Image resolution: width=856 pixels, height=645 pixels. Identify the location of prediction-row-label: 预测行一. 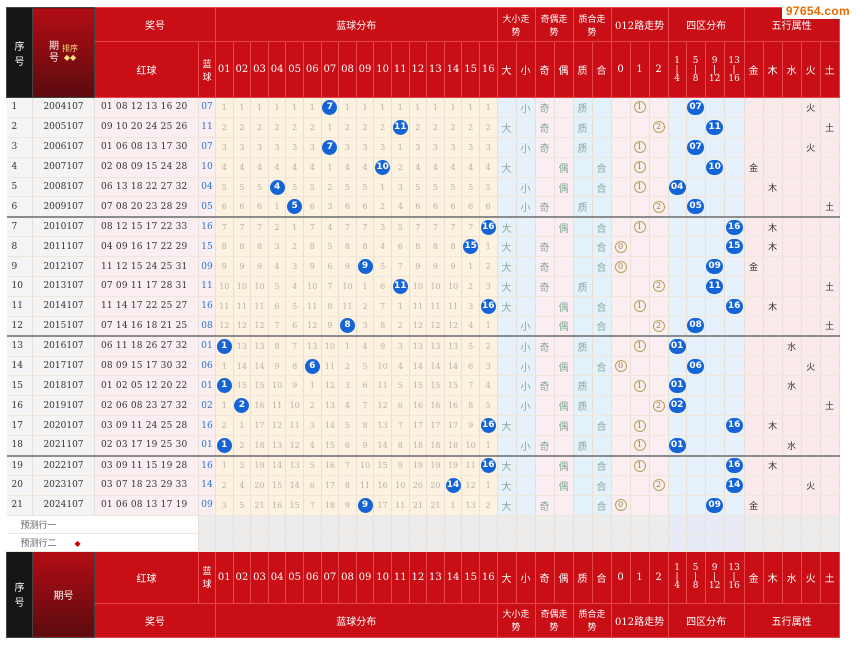
(102, 524).